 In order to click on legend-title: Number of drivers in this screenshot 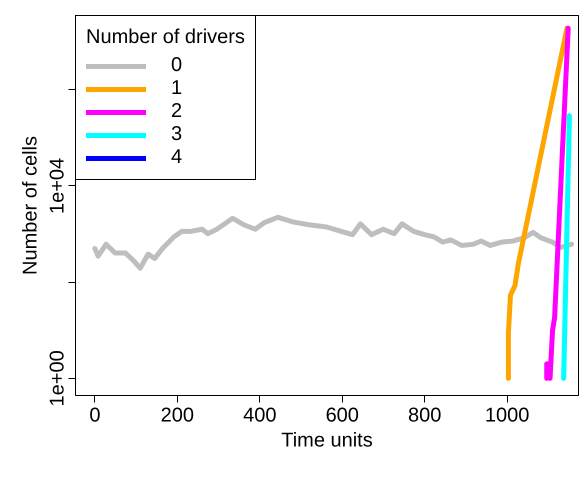, I will do `click(165, 37)`.